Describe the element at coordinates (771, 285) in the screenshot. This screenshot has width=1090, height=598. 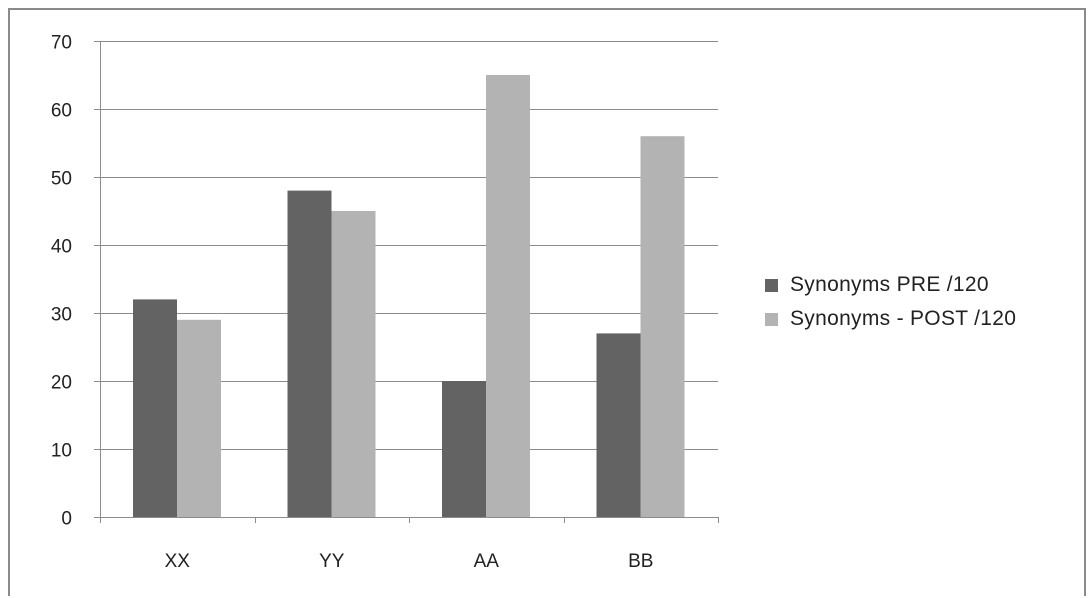
I see `legend-swatch-pre` at that location.